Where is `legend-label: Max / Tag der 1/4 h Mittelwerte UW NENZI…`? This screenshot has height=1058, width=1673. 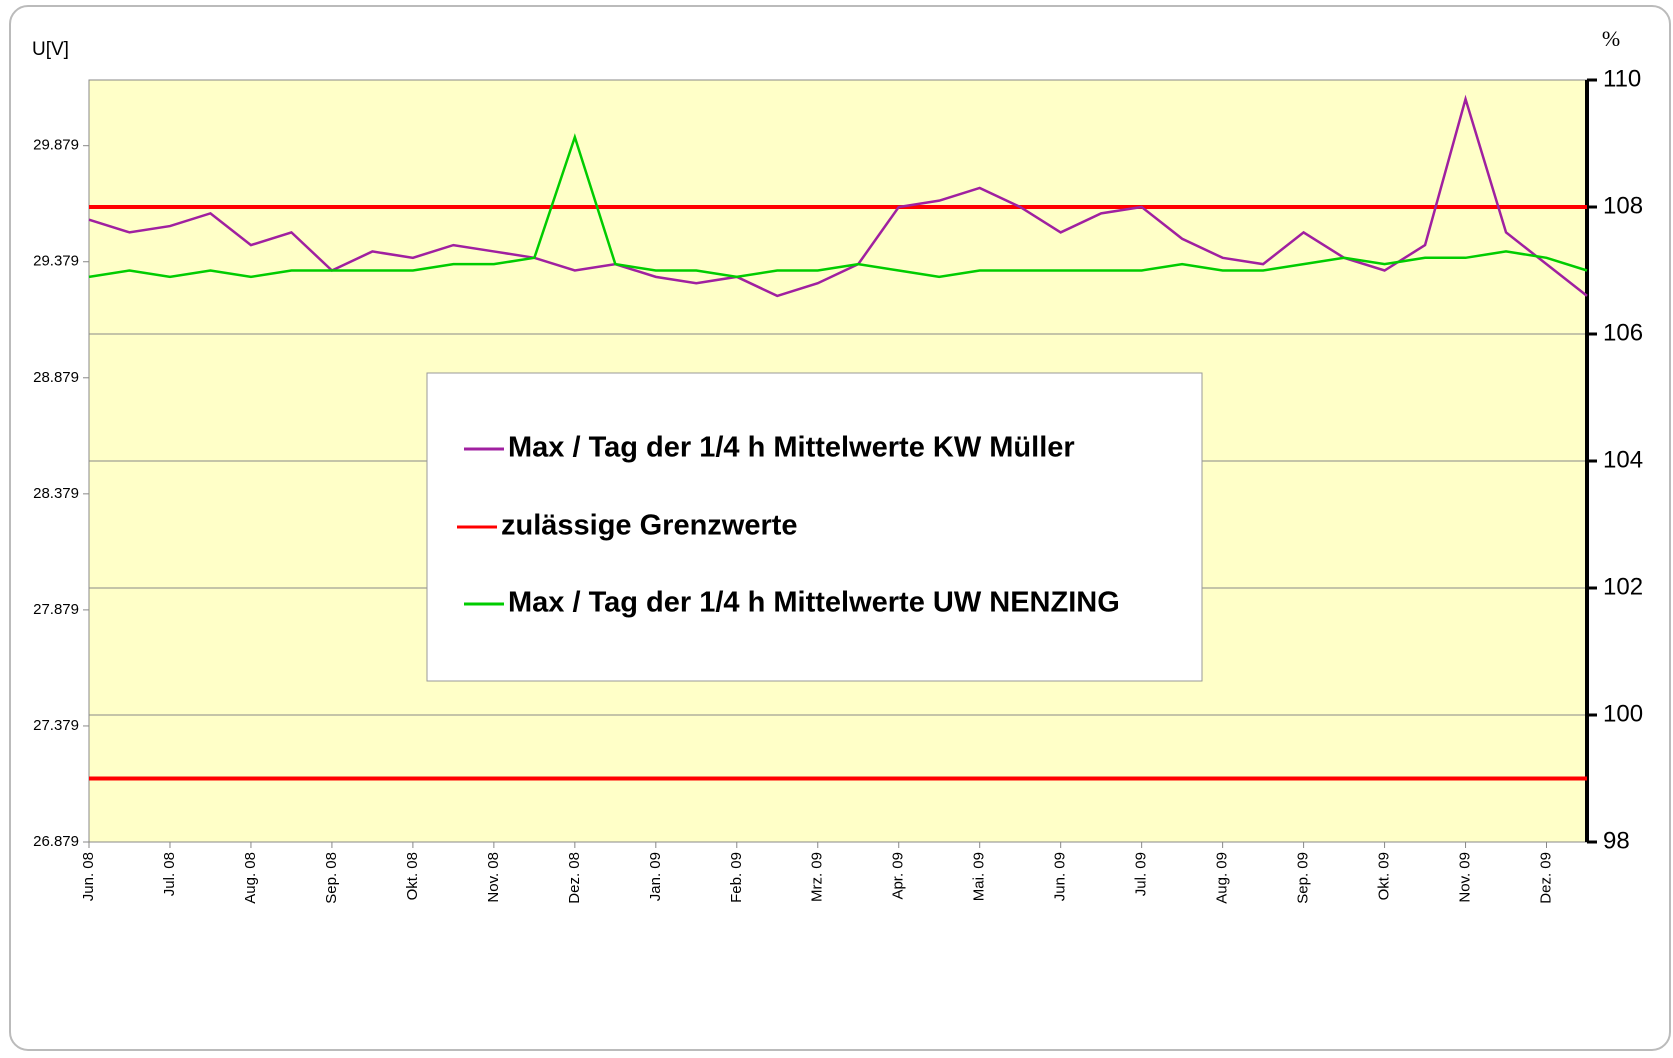
legend-label: Max / Tag der 1/4 h Mittelwerte UW NENZI… is located at coordinates (814, 603).